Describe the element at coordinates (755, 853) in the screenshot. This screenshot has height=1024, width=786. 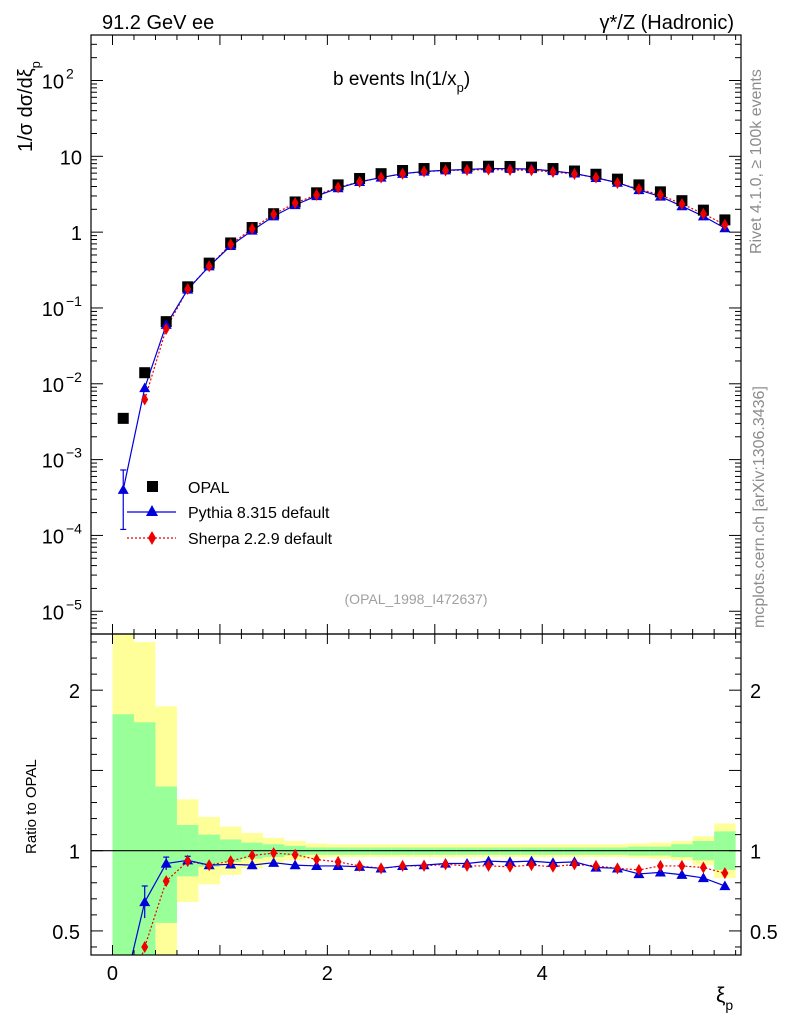
I see `ratio-y-tick-label-right-1: 1` at that location.